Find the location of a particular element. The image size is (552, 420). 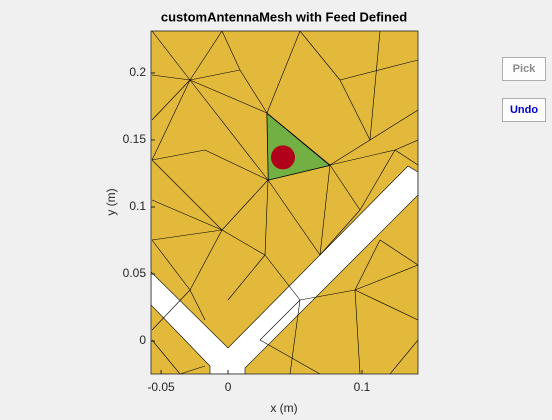

x-tick-label: 0 is located at coordinates (228, 387).